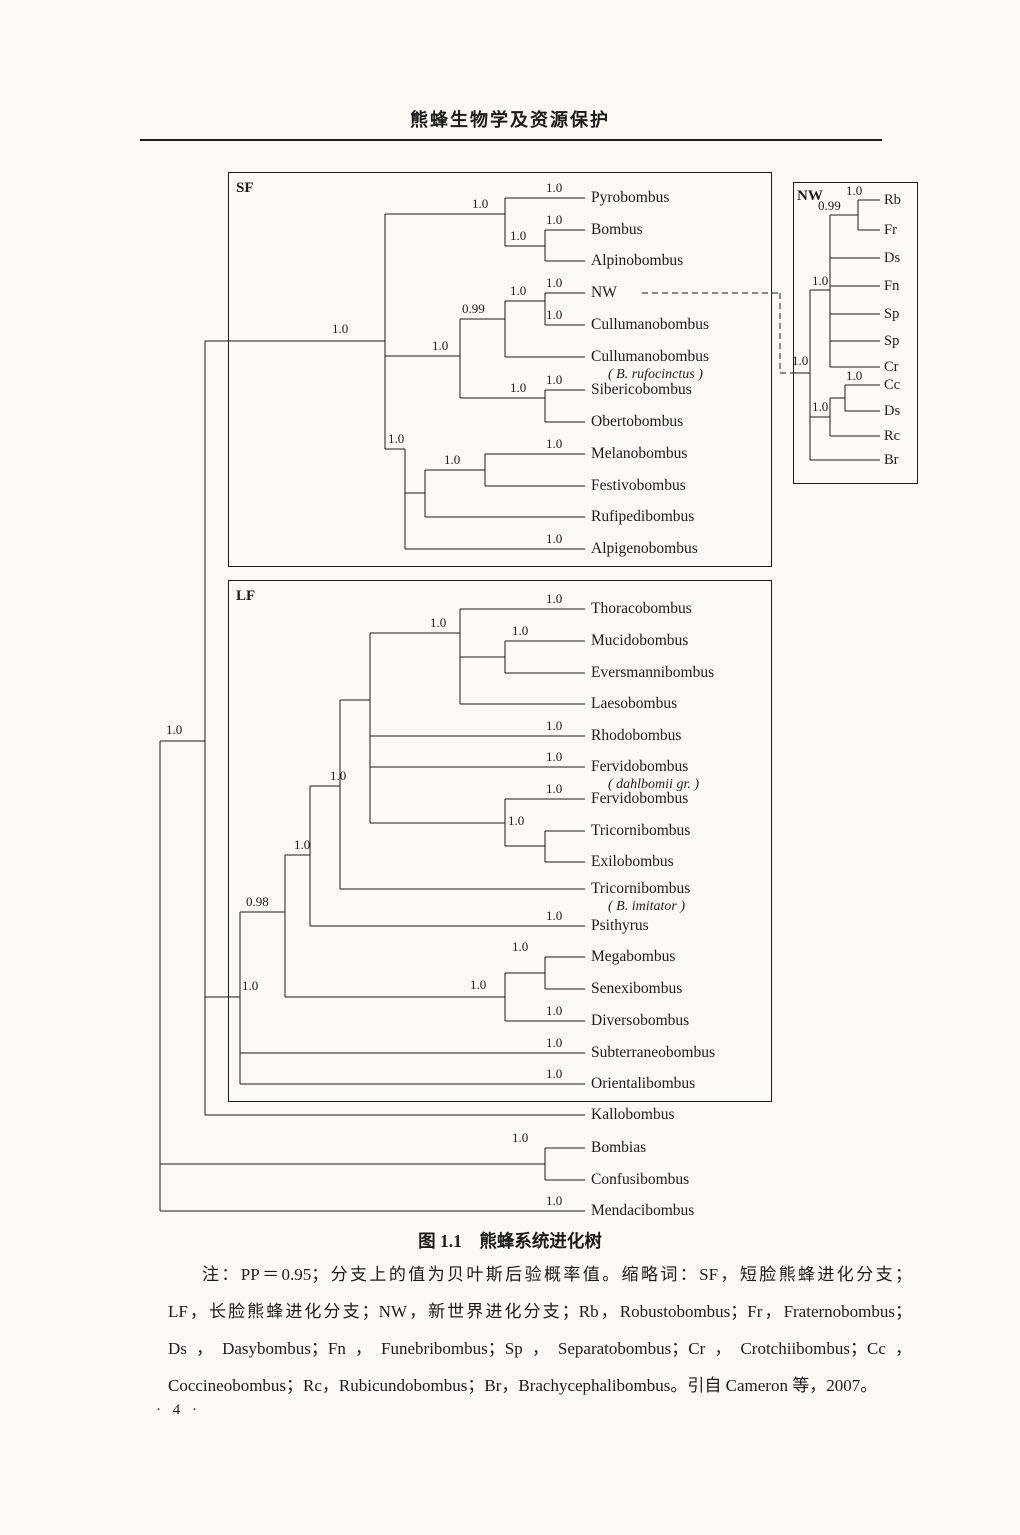  I want to click on taxon-tip-label: Subterraneobombus, so click(653, 1052).